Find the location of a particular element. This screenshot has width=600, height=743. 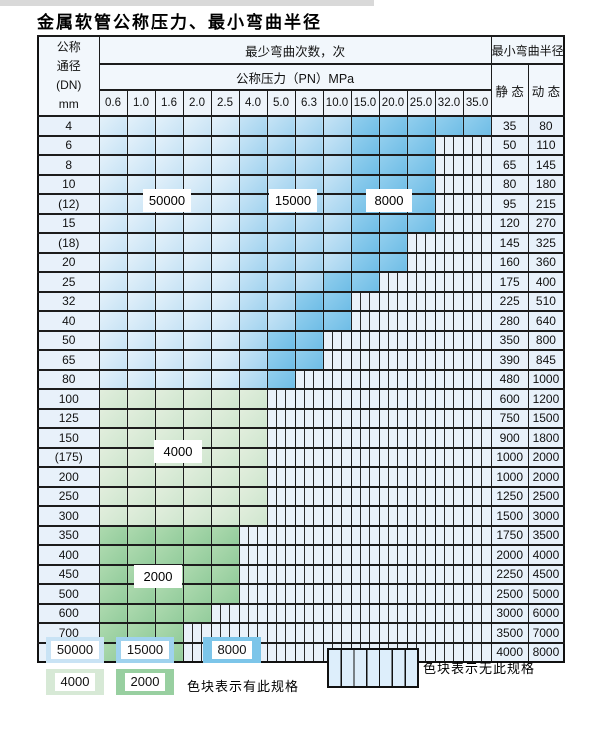

dn-cell: 250 is located at coordinates (68, 496).